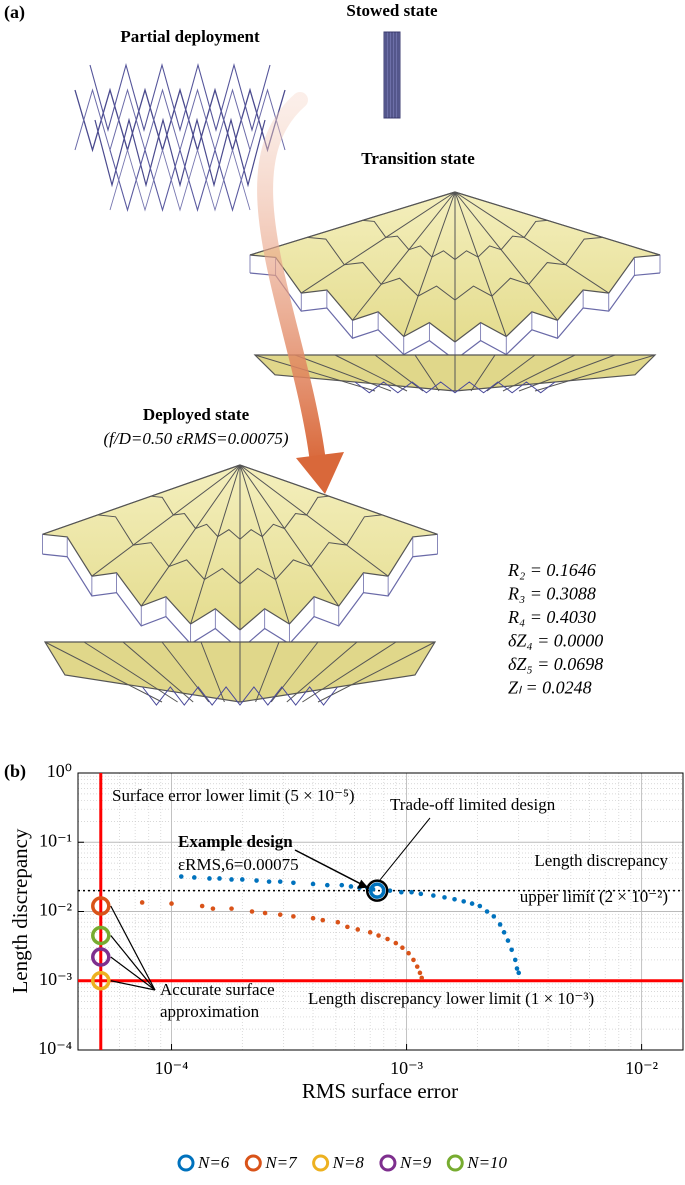  I want to click on y-tick-label: 10⁻², so click(55, 910).